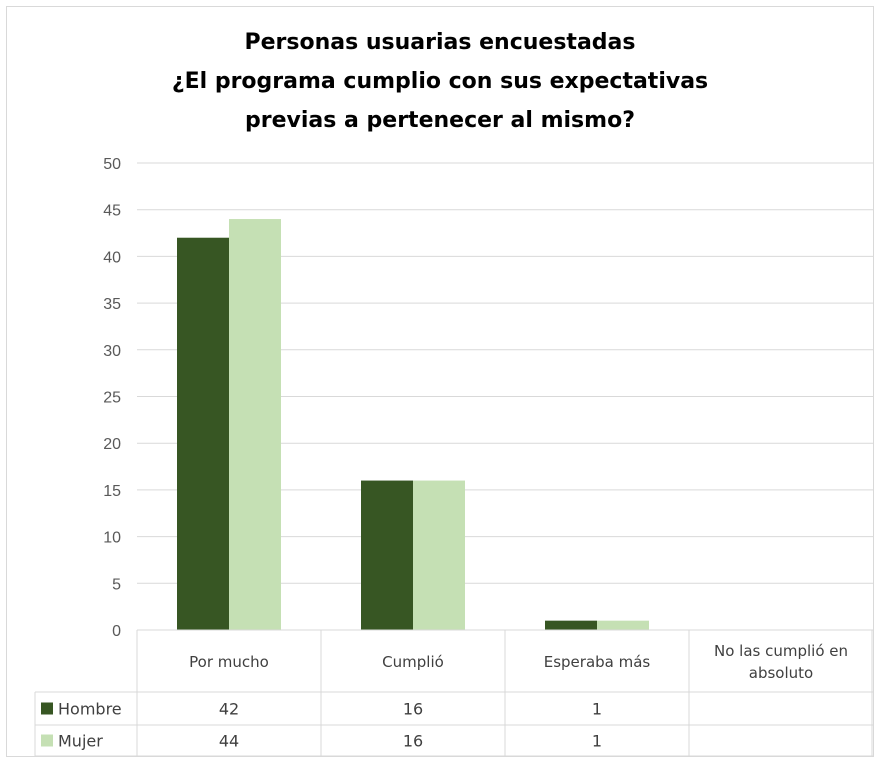  What do you see at coordinates (47, 708) in the screenshot?
I see `legend-key-hombre` at bounding box center [47, 708].